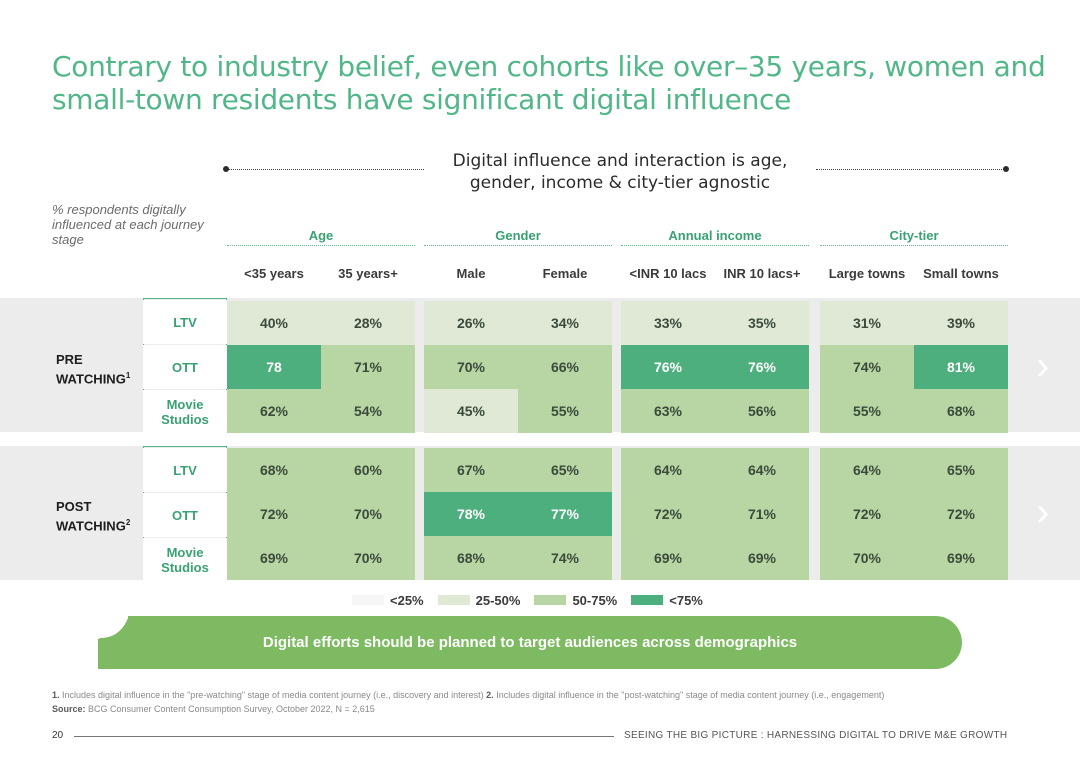 Image resolution: width=1080 pixels, height=763 pixels. What do you see at coordinates (321, 235) in the screenshot?
I see `group-label-age: Age` at bounding box center [321, 235].